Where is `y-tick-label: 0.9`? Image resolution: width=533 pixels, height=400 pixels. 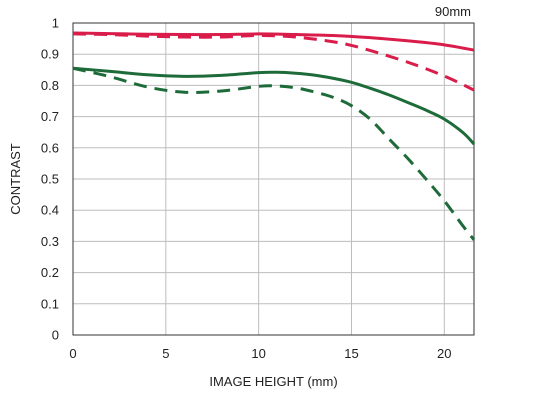 y-tick-label: 0.9 is located at coordinates (50, 54).